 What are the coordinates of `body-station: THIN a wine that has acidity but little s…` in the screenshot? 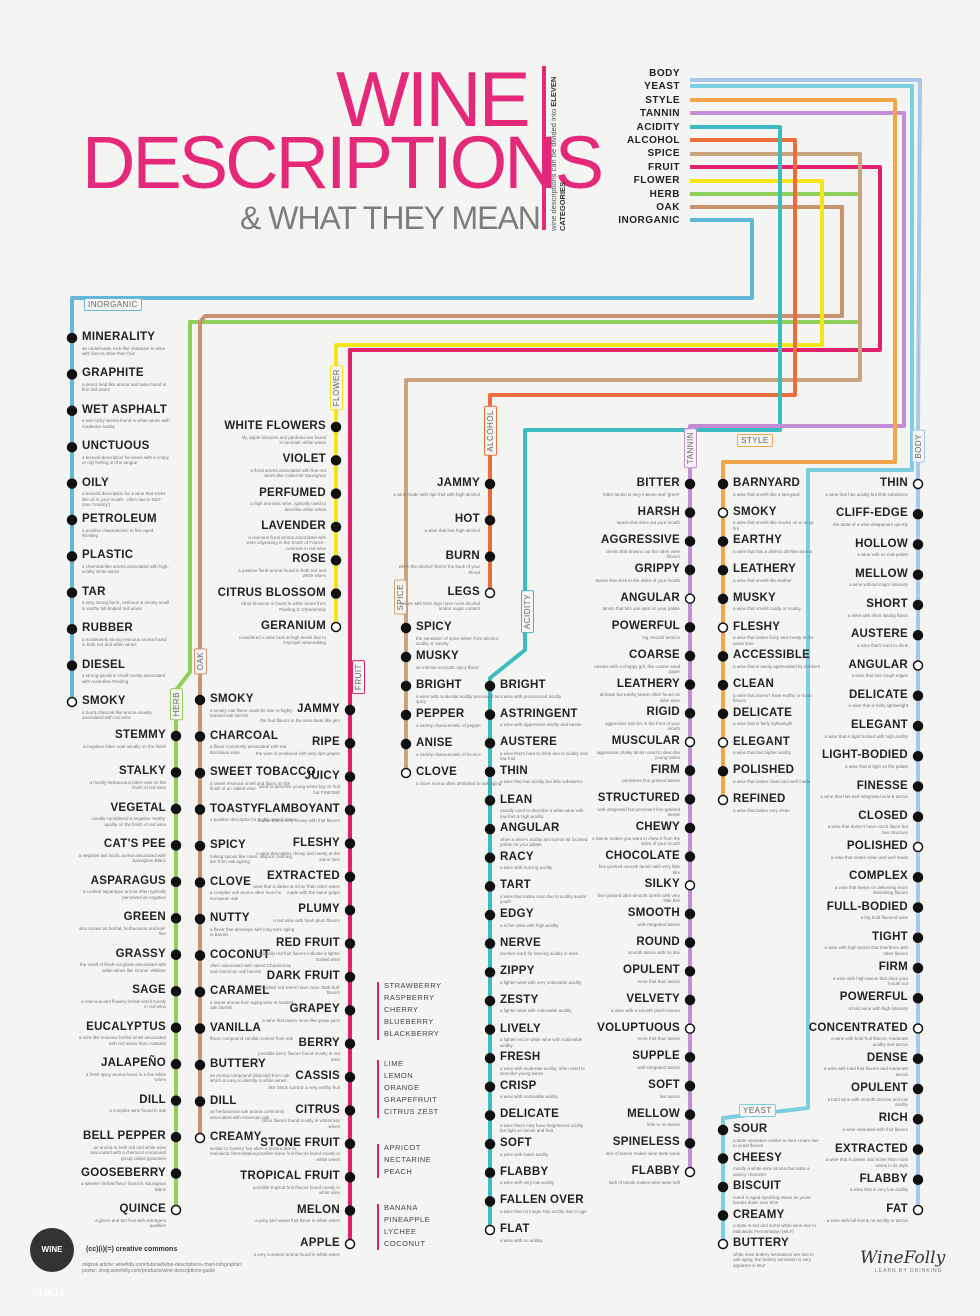 It's located at (864, 487).